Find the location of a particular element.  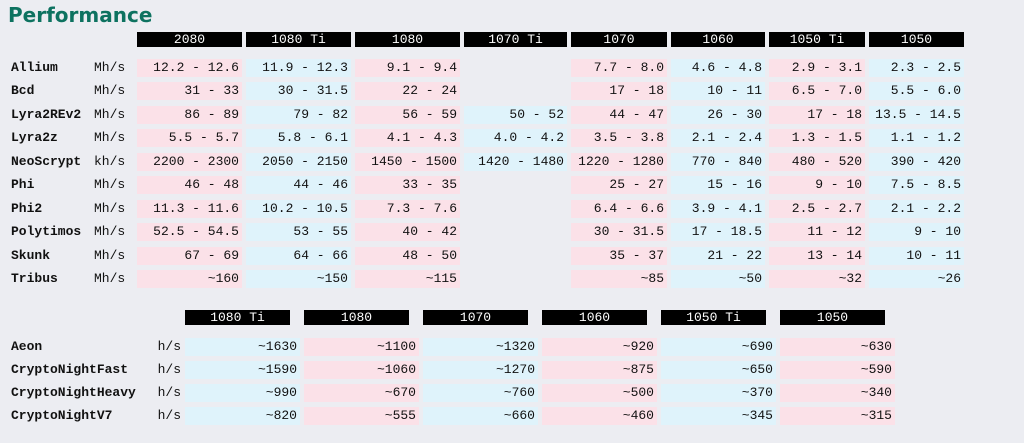

algorithm-name: Phi is located at coordinates (23, 184).